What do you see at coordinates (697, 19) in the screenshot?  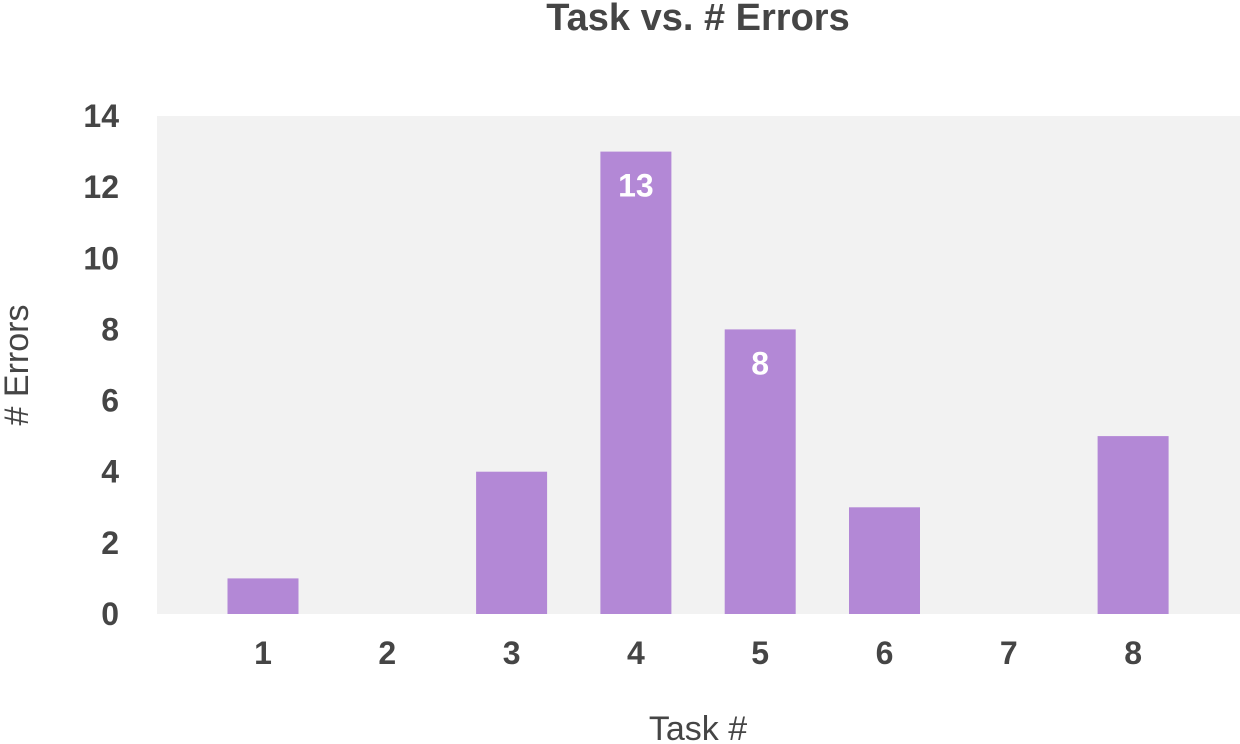 I see `chart-title: Task vs. # Errors` at bounding box center [697, 19].